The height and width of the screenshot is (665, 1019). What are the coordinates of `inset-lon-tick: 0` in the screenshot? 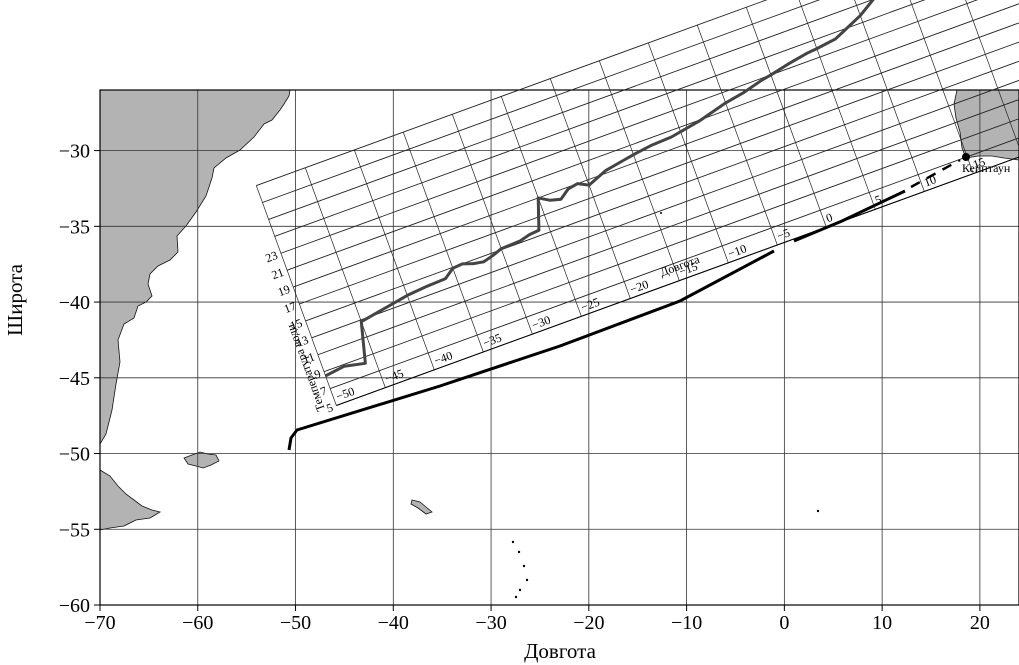 It's located at (829, 217).